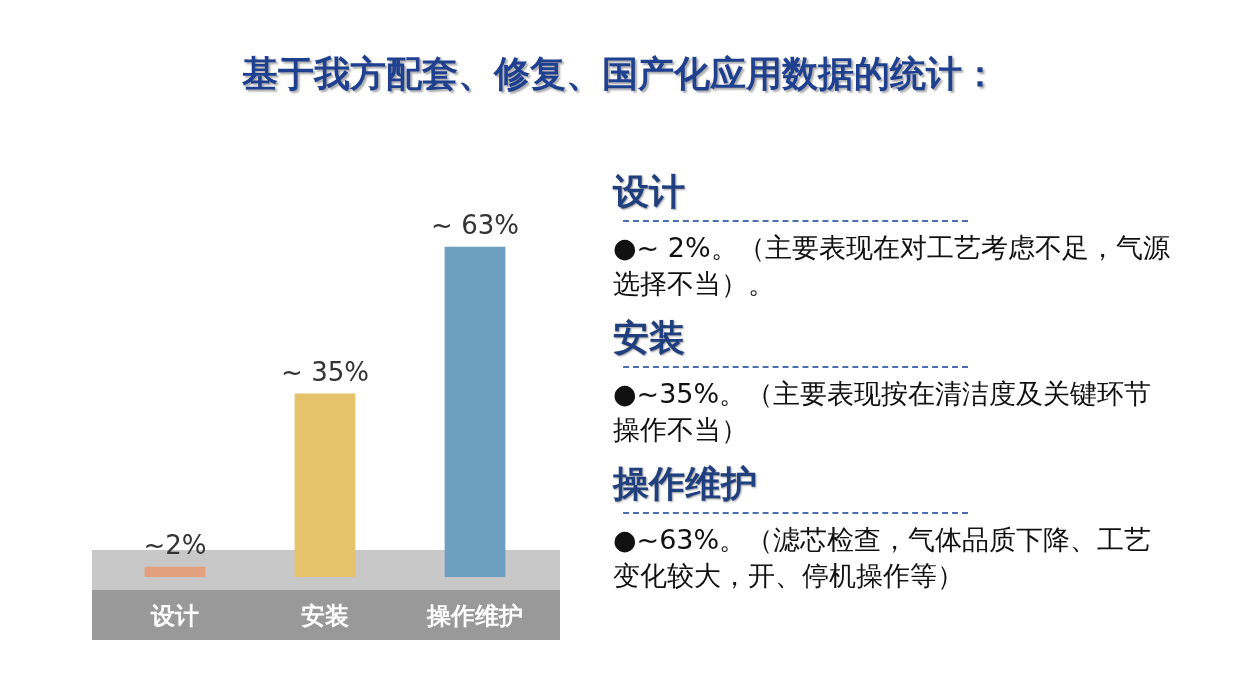 This screenshot has height=699, width=1240. I want to click on text: ●~ 2%。（主要表现在对工艺考虑不足，气源选择不当）。, so click(892, 266).